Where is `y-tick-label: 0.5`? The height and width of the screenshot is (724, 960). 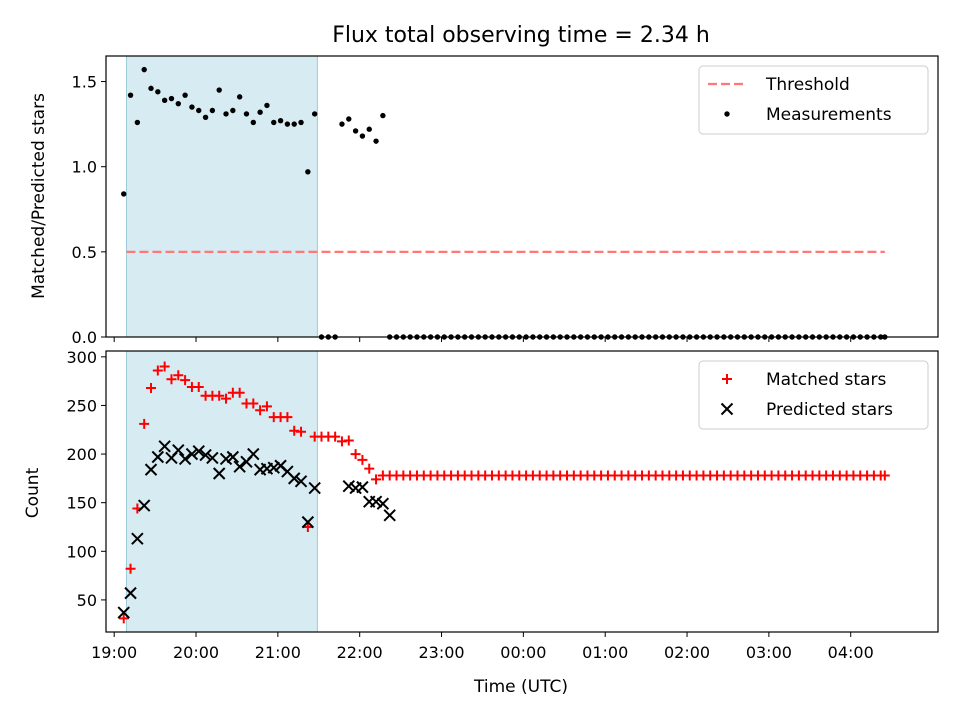 y-tick-label: 0.5 is located at coordinates (84, 252).